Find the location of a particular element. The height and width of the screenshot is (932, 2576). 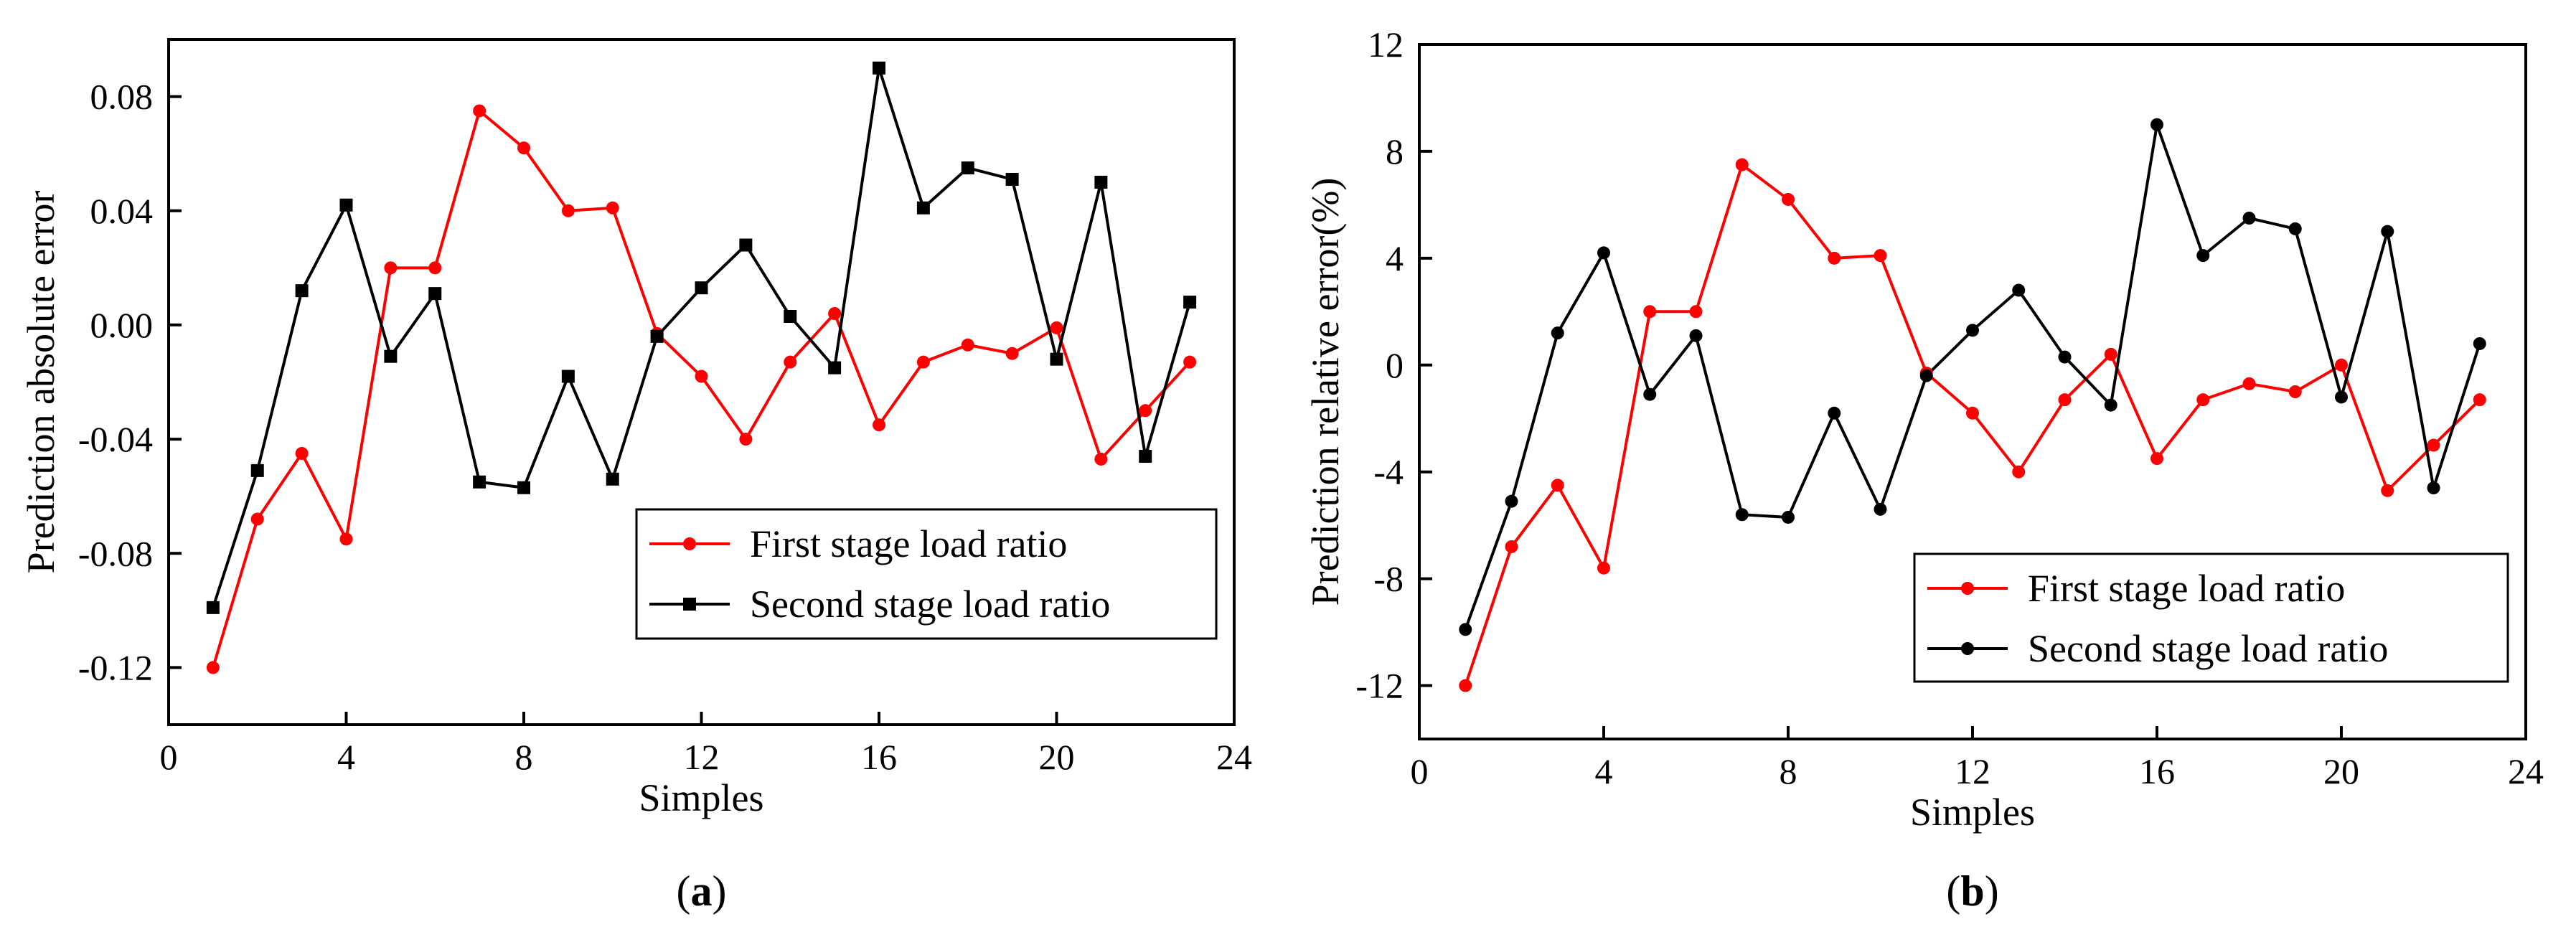

x-tick-label-a-6: 24 is located at coordinates (1234, 757).